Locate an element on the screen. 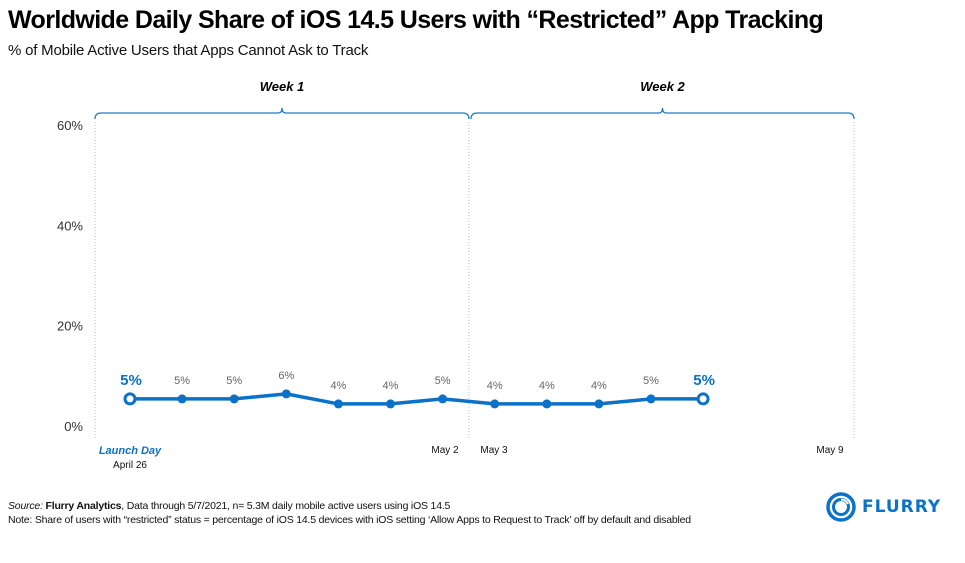  week-label: Week 1 is located at coordinates (282, 86).